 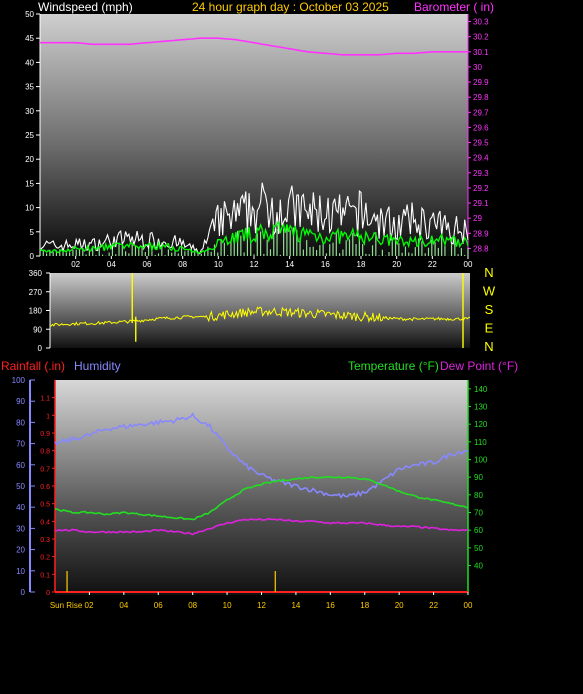 What do you see at coordinates (20, 422) in the screenshot?
I see `humidity-tick-label: 80` at bounding box center [20, 422].